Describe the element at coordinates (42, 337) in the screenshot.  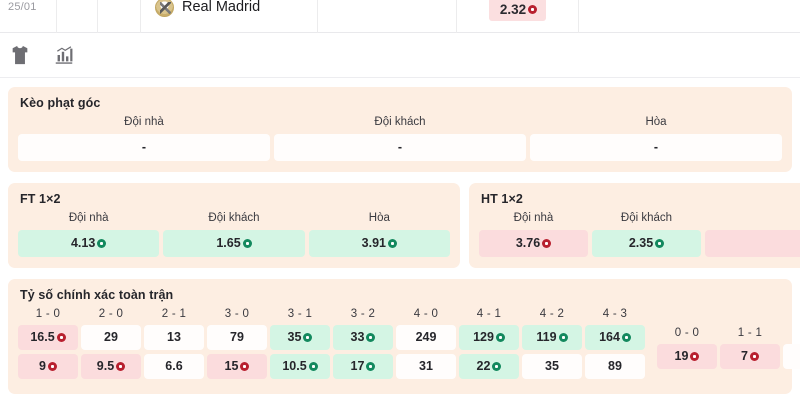
I see `score-odd-value: 16.5` at that location.